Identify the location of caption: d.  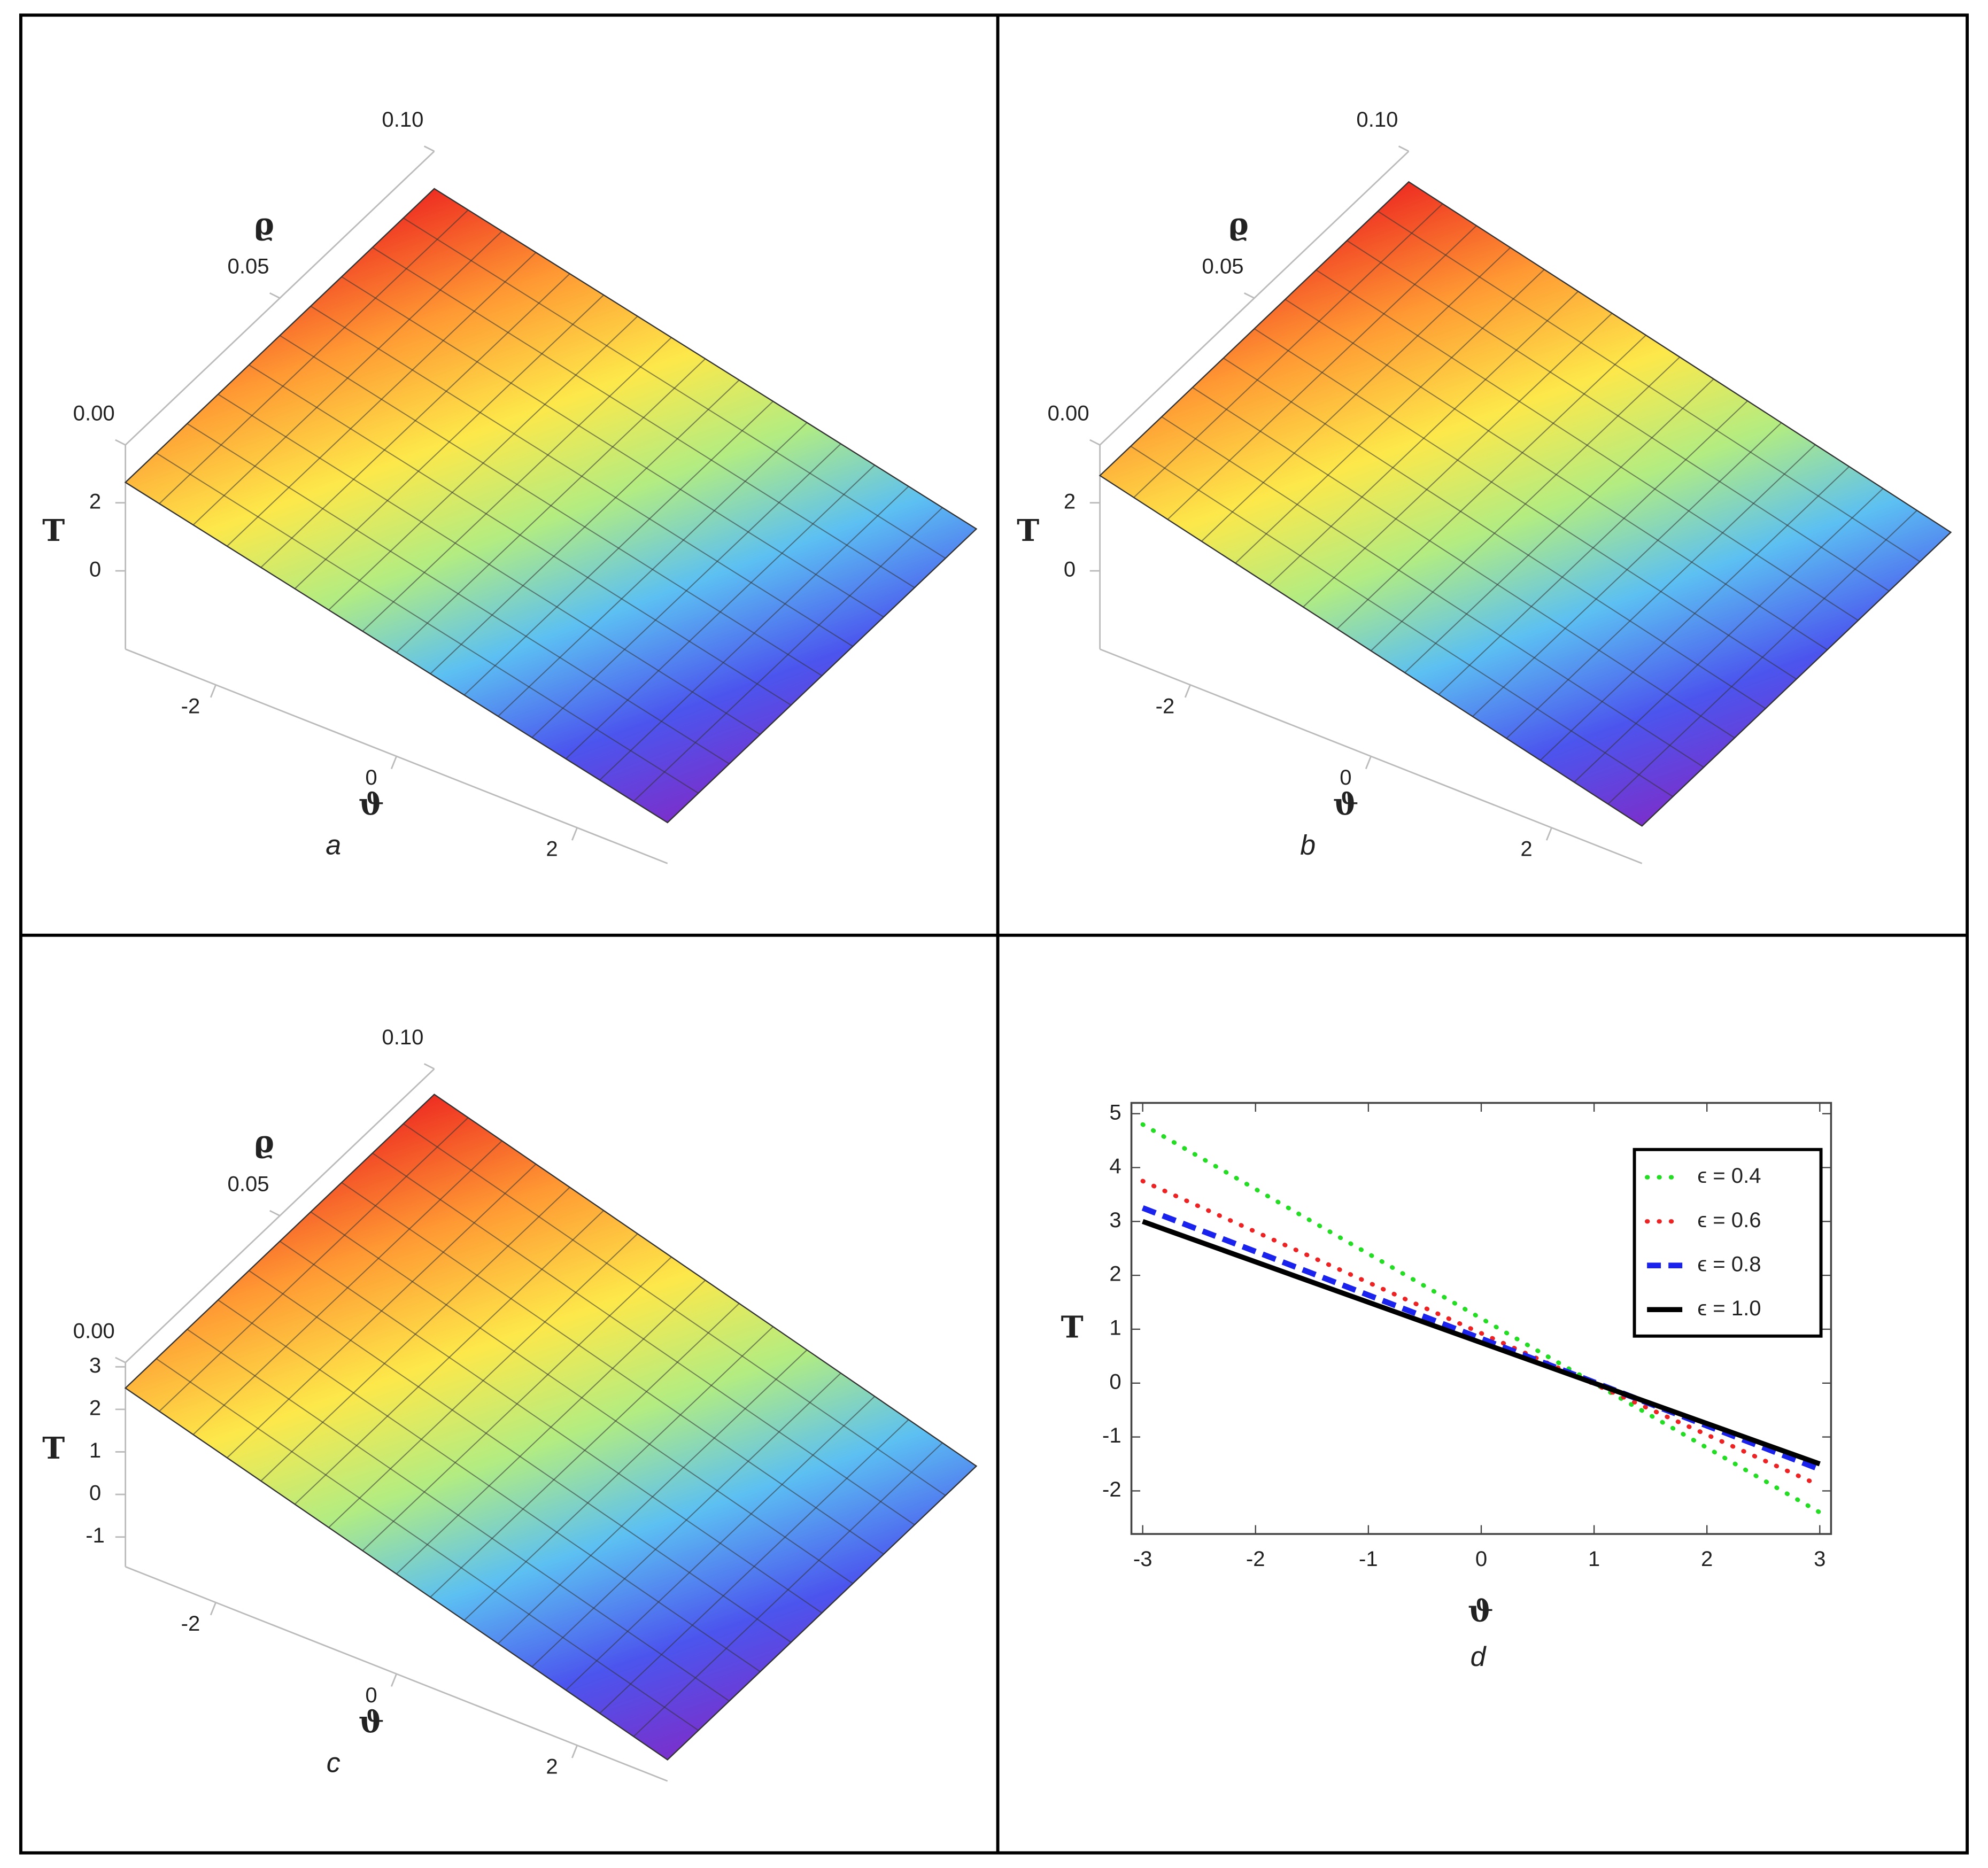
(1479, 1656).